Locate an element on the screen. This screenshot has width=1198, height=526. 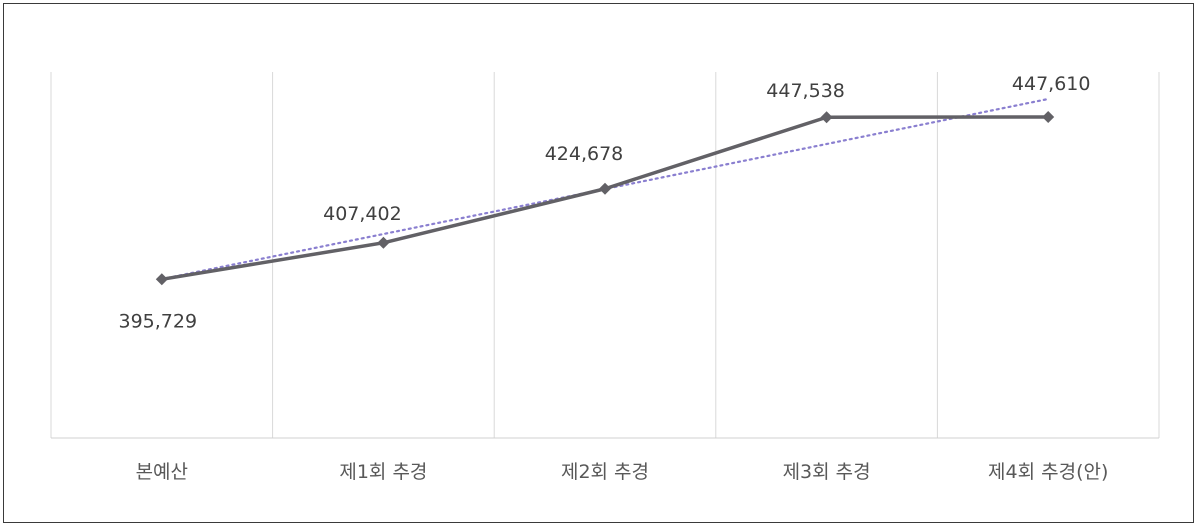
data-label: 424,678 is located at coordinates (584, 154).